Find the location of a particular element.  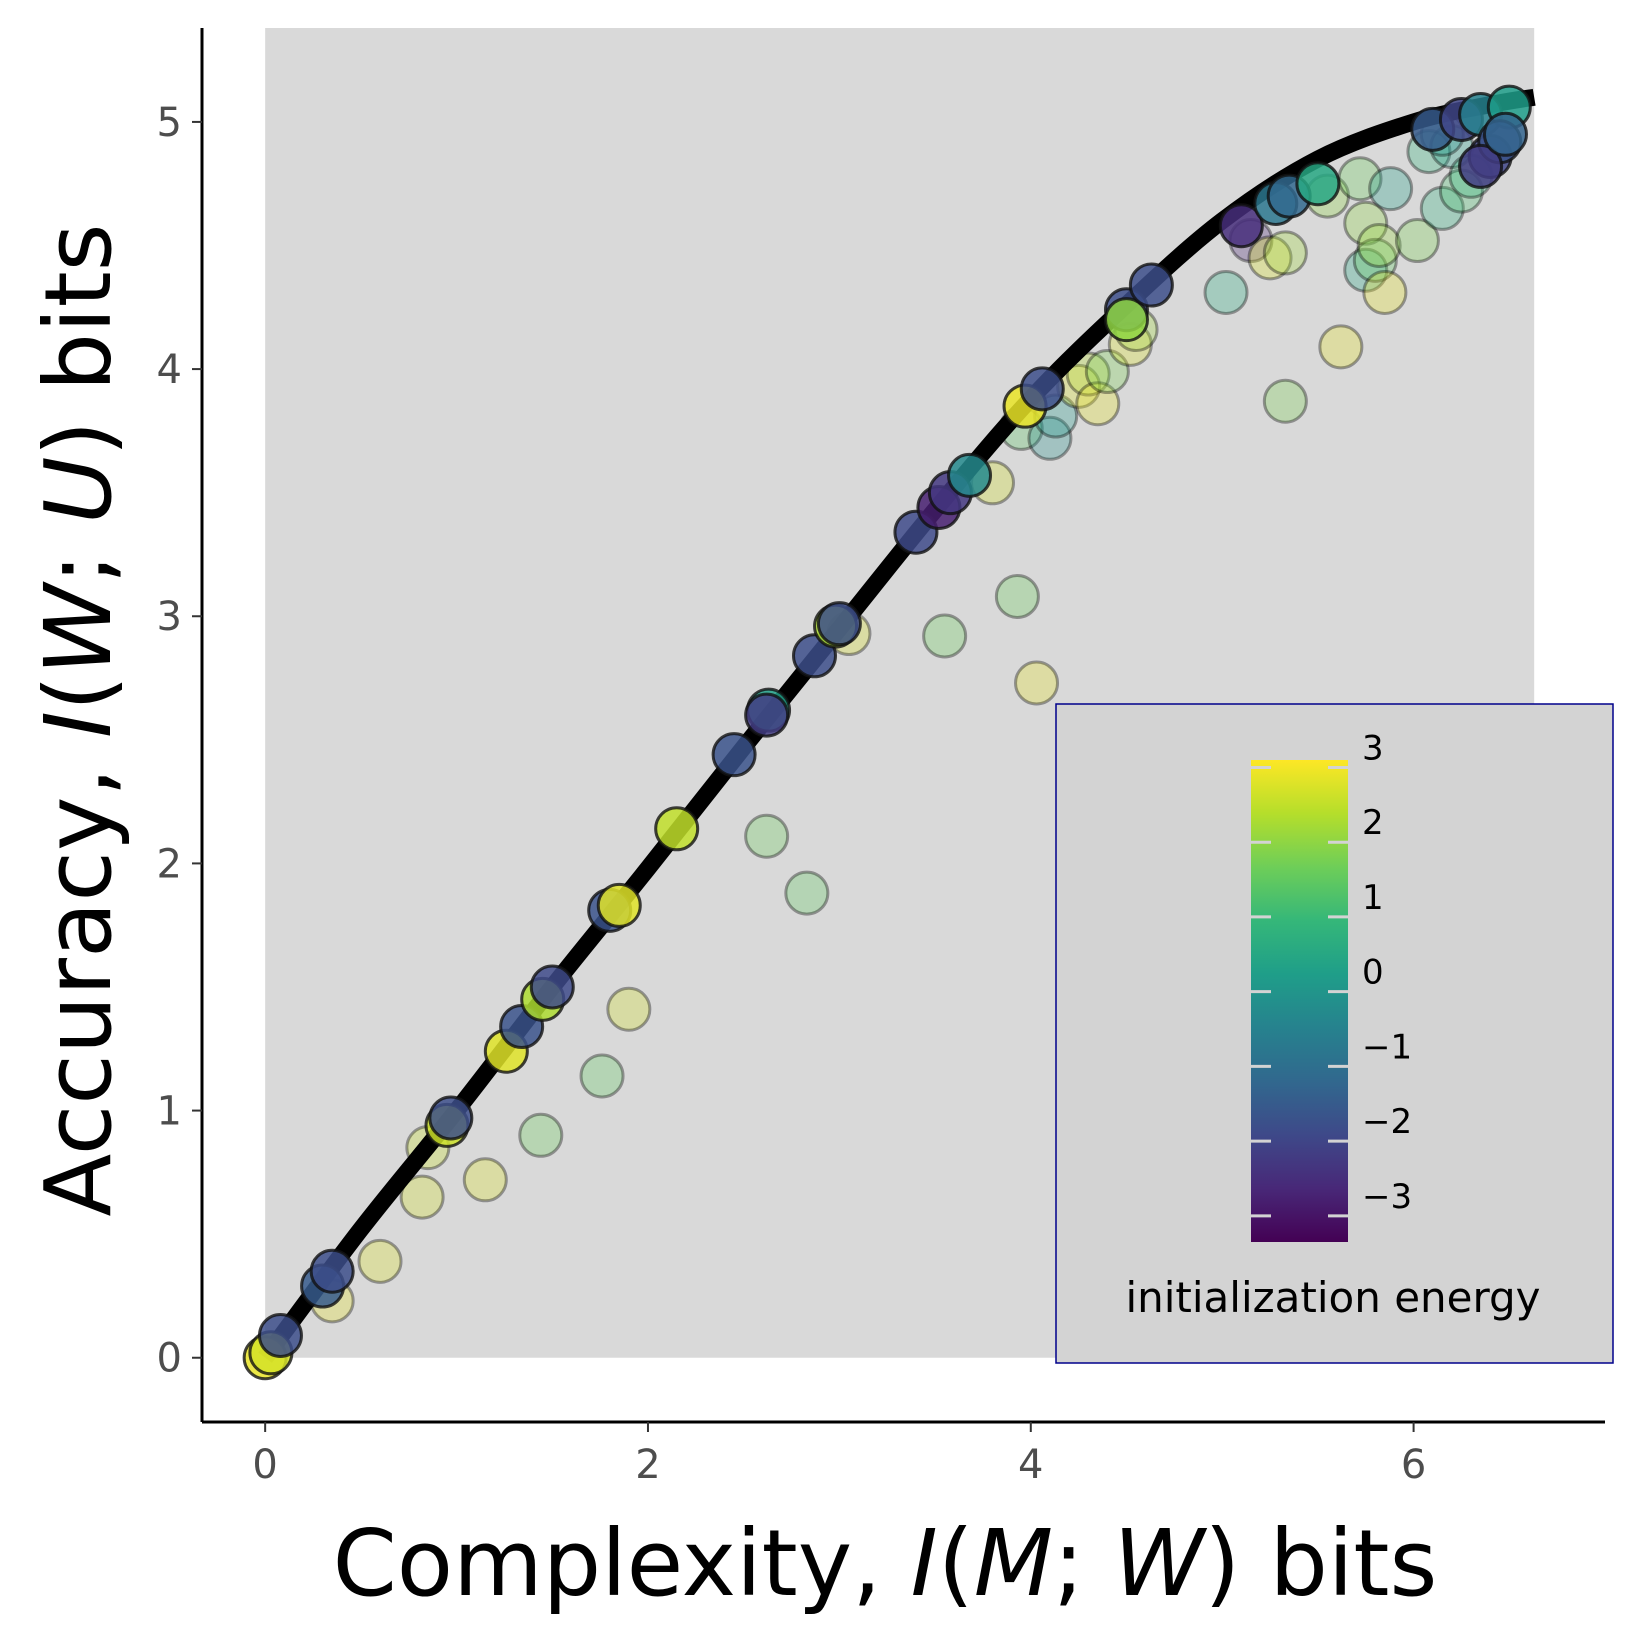

axis-title-part: Accuracy, is located at coordinates (78, 977).